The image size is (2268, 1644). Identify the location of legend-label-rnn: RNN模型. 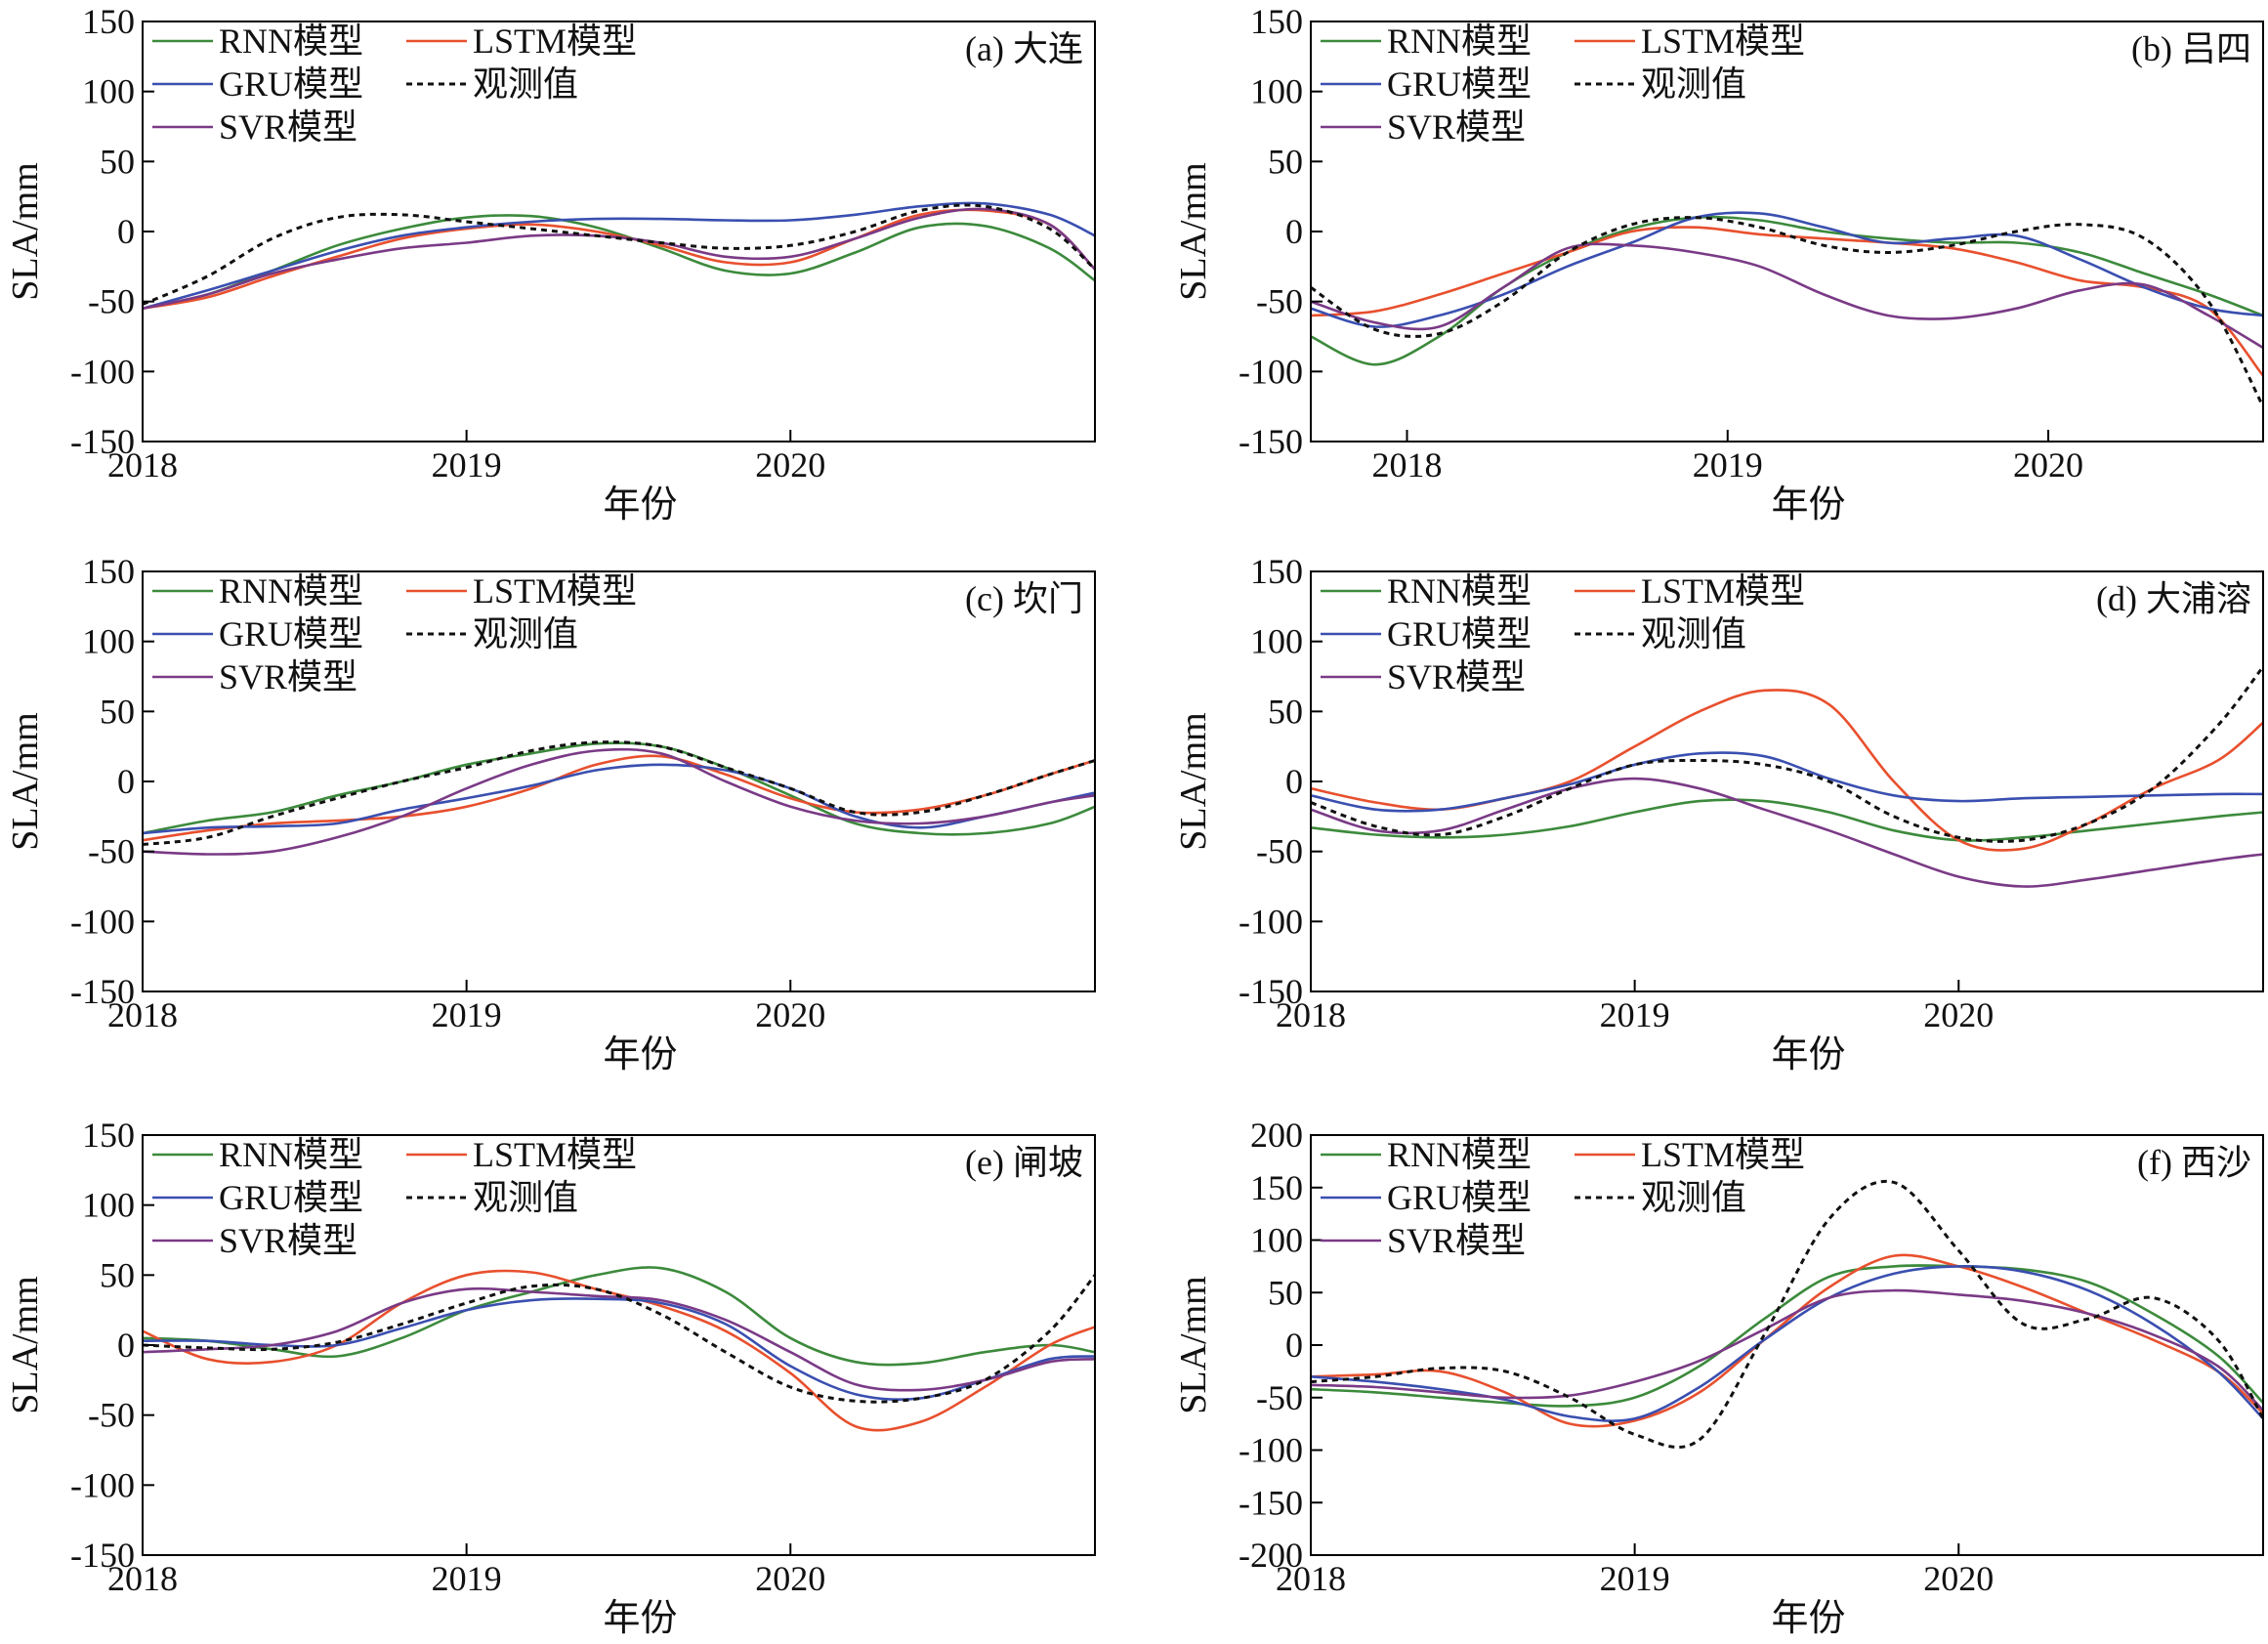
(291, 591).